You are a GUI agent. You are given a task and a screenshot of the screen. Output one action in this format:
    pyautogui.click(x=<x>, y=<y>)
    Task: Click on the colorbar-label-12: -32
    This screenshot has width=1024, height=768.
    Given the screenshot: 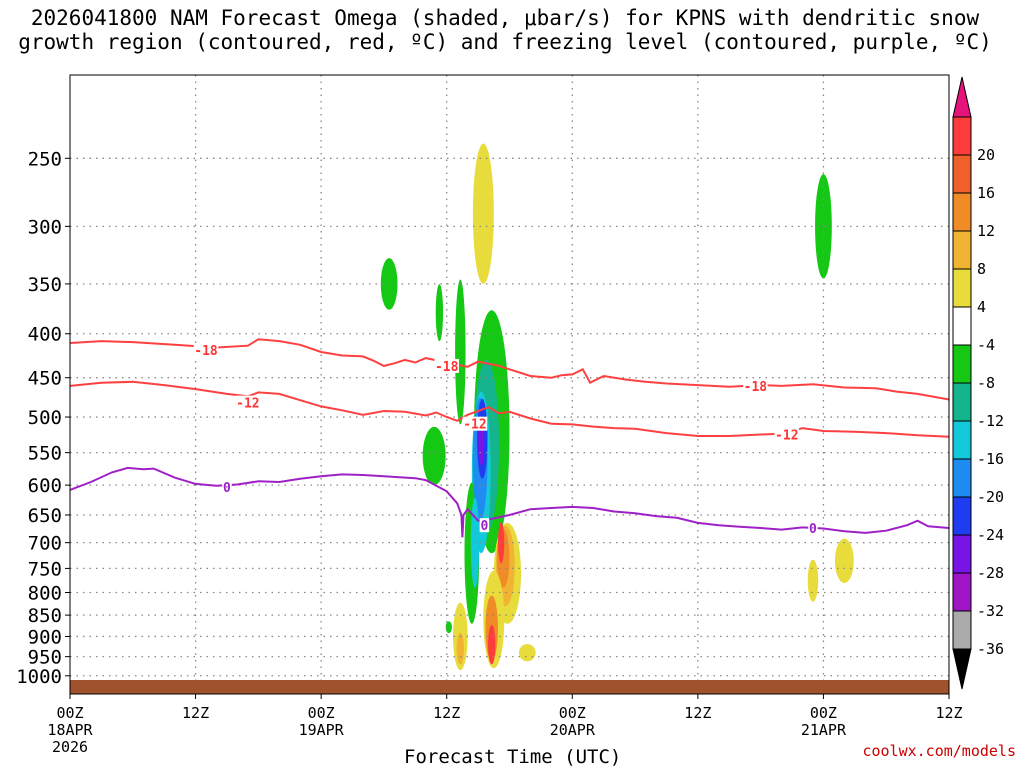 What is the action you would take?
    pyautogui.click(x=990, y=611)
    